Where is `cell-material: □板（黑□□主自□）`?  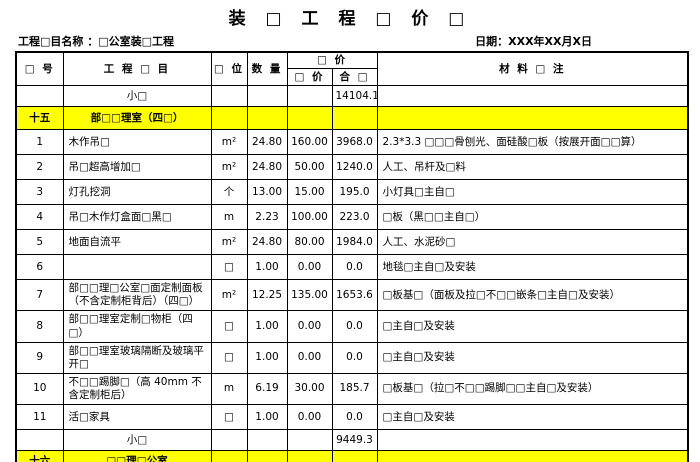
cell-material: □板（黑□□主自□） is located at coordinates (532, 217).